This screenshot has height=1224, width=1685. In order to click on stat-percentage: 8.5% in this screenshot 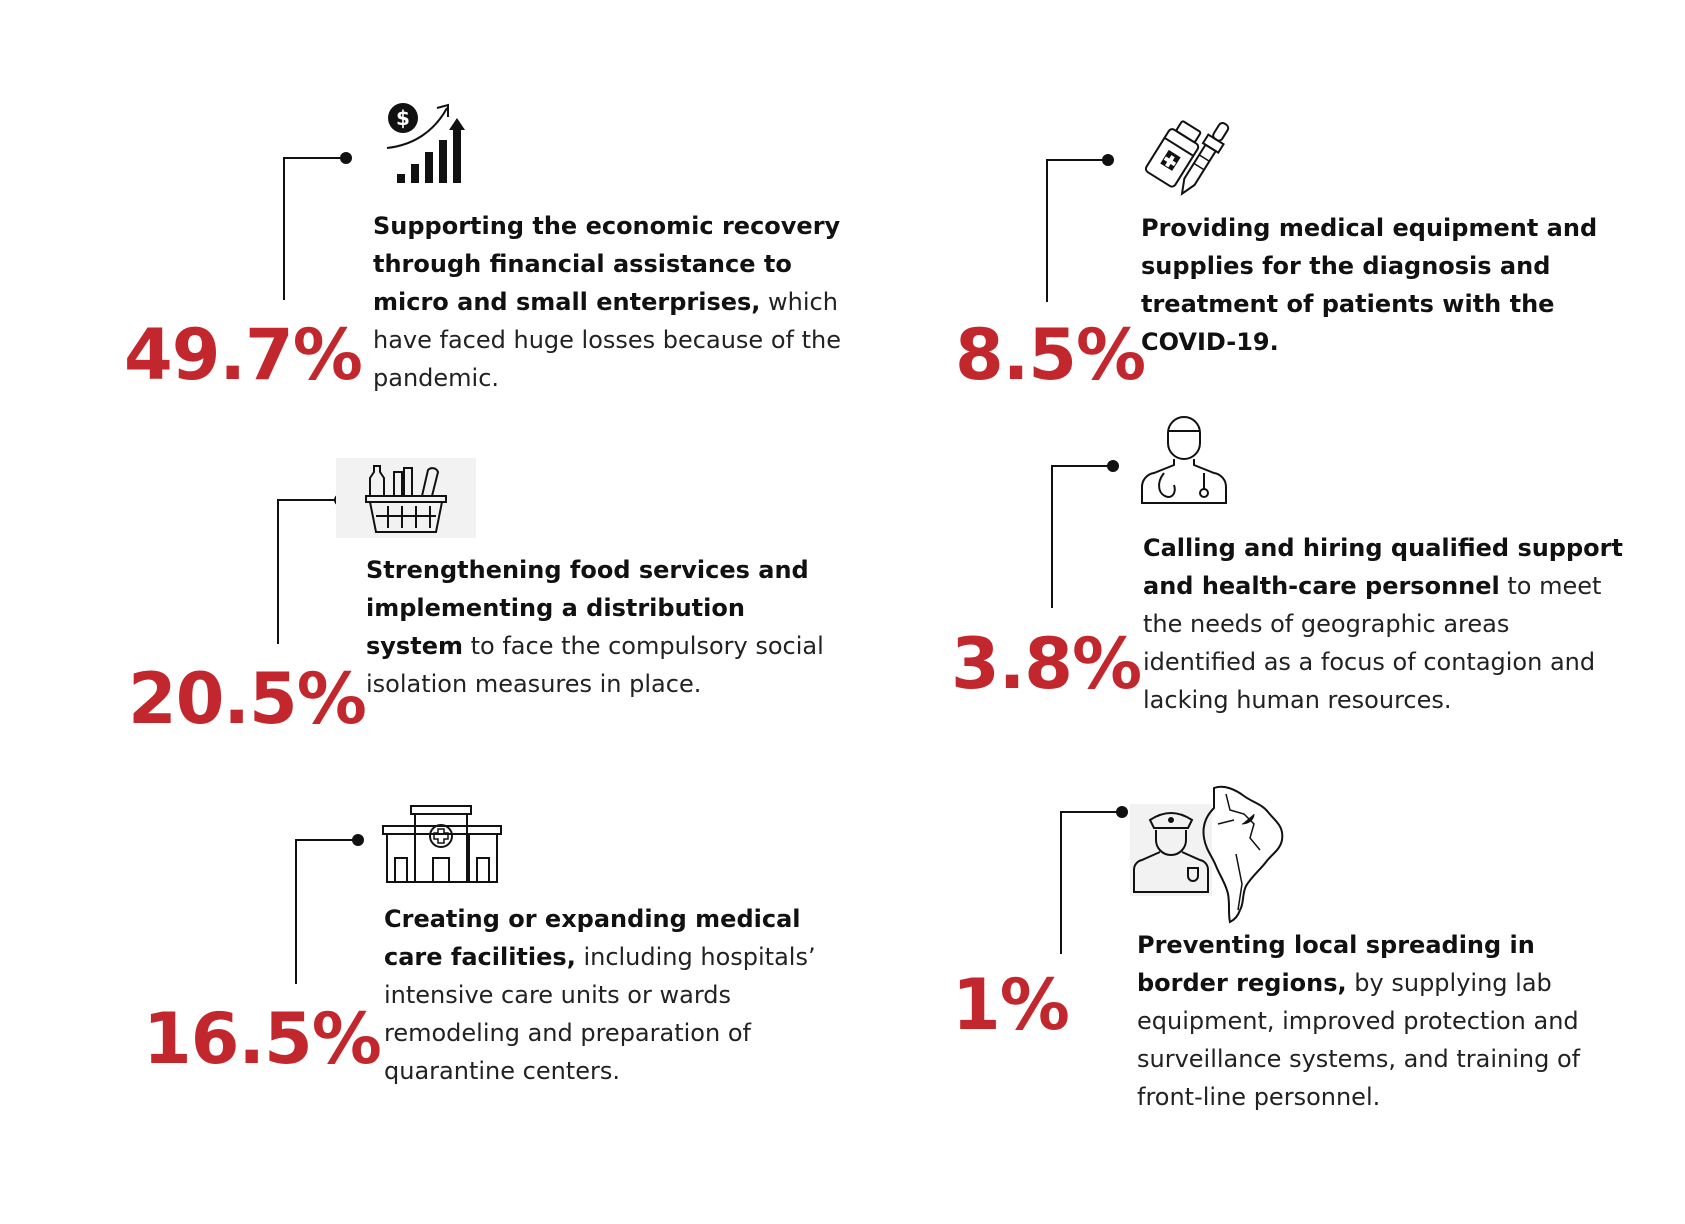, I will do `click(1050, 355)`.